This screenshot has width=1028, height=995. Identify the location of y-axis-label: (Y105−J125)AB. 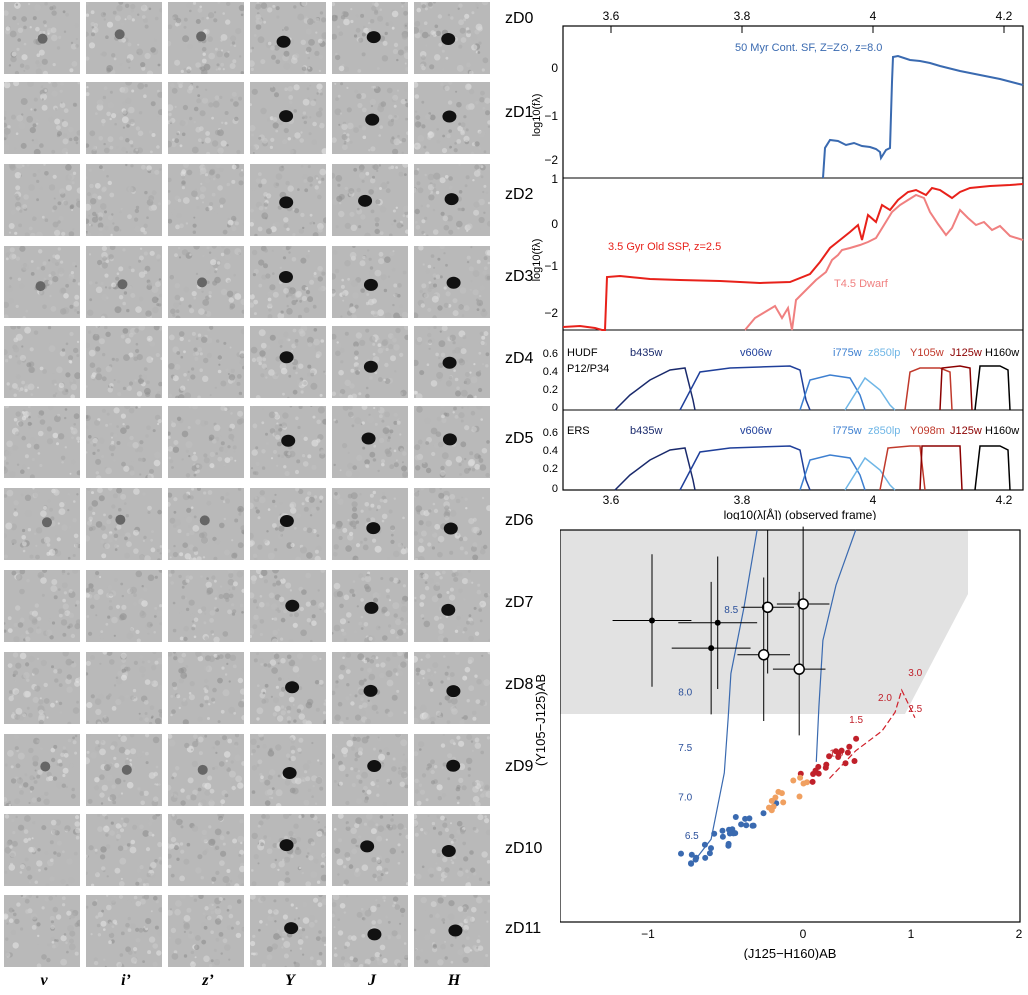
(540, 720).